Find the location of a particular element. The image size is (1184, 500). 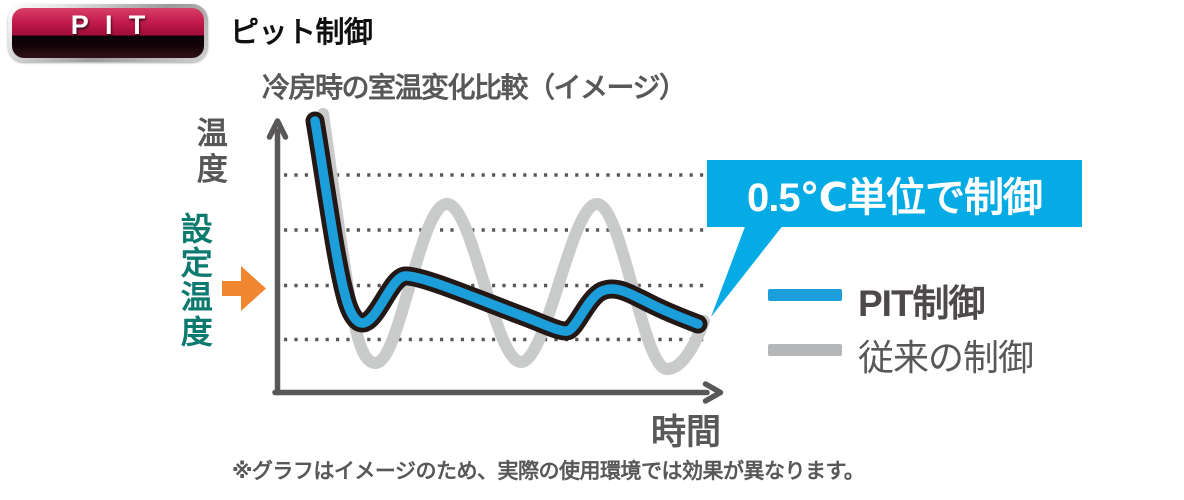

legend-swatch-conventional is located at coordinates (805, 350).